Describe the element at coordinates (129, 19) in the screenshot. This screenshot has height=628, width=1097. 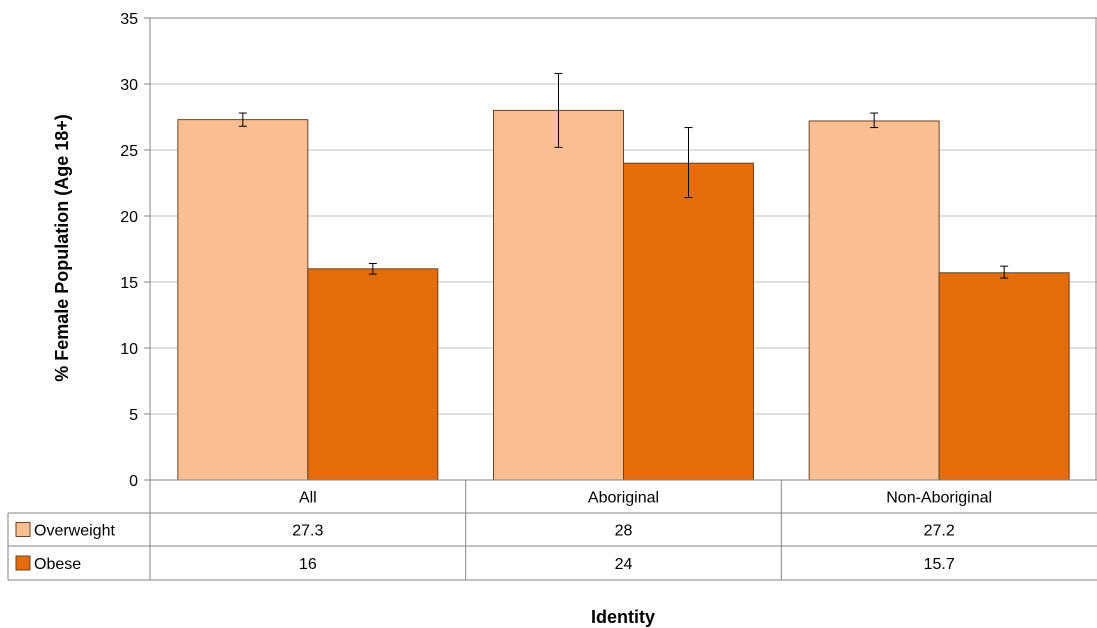
I see `y-tick-label: 35` at that location.